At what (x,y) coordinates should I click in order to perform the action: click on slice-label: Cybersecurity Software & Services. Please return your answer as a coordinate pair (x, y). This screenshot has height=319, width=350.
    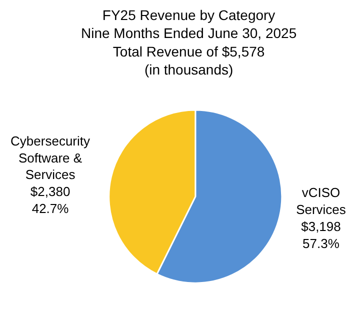
    Looking at the image, I should click on (50, 157).